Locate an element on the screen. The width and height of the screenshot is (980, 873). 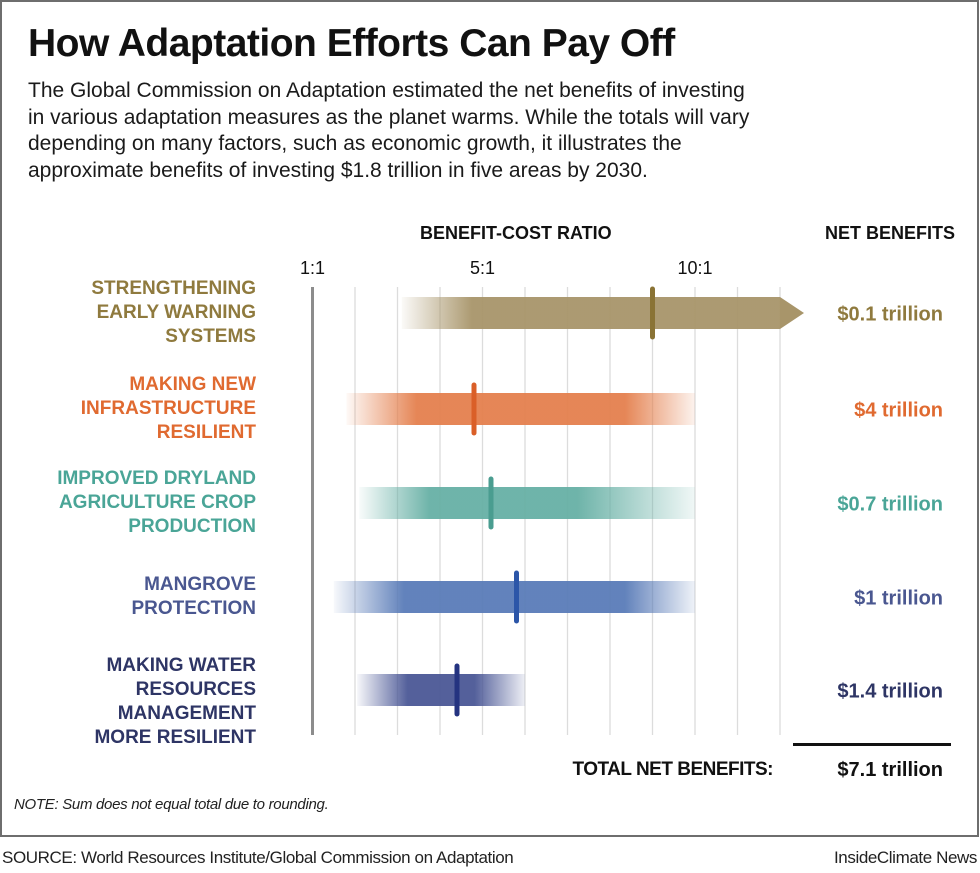
tick-label: 10:1 is located at coordinates (695, 268).